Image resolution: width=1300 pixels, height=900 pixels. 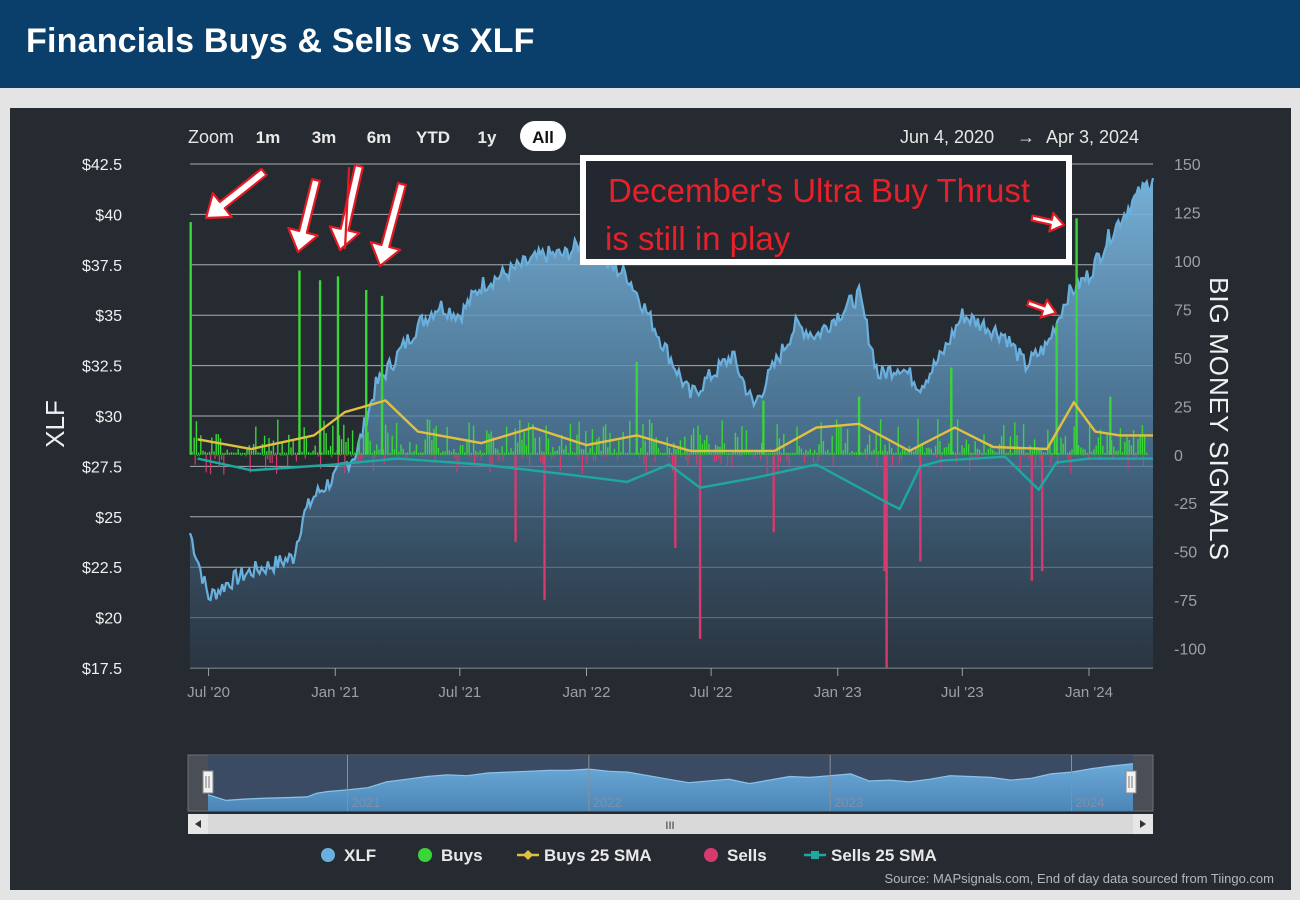 I want to click on left-tick-label: $40, so click(x=108, y=215).